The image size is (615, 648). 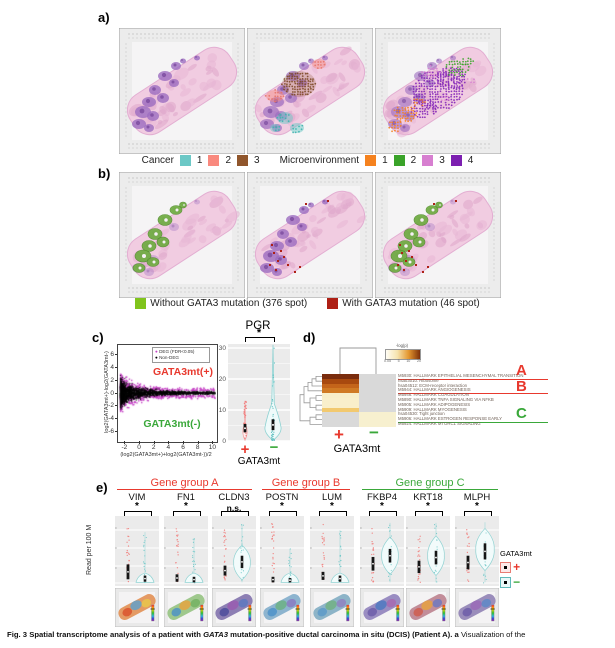 I want to click on sig-VIM: *, so click(x=137, y=506).